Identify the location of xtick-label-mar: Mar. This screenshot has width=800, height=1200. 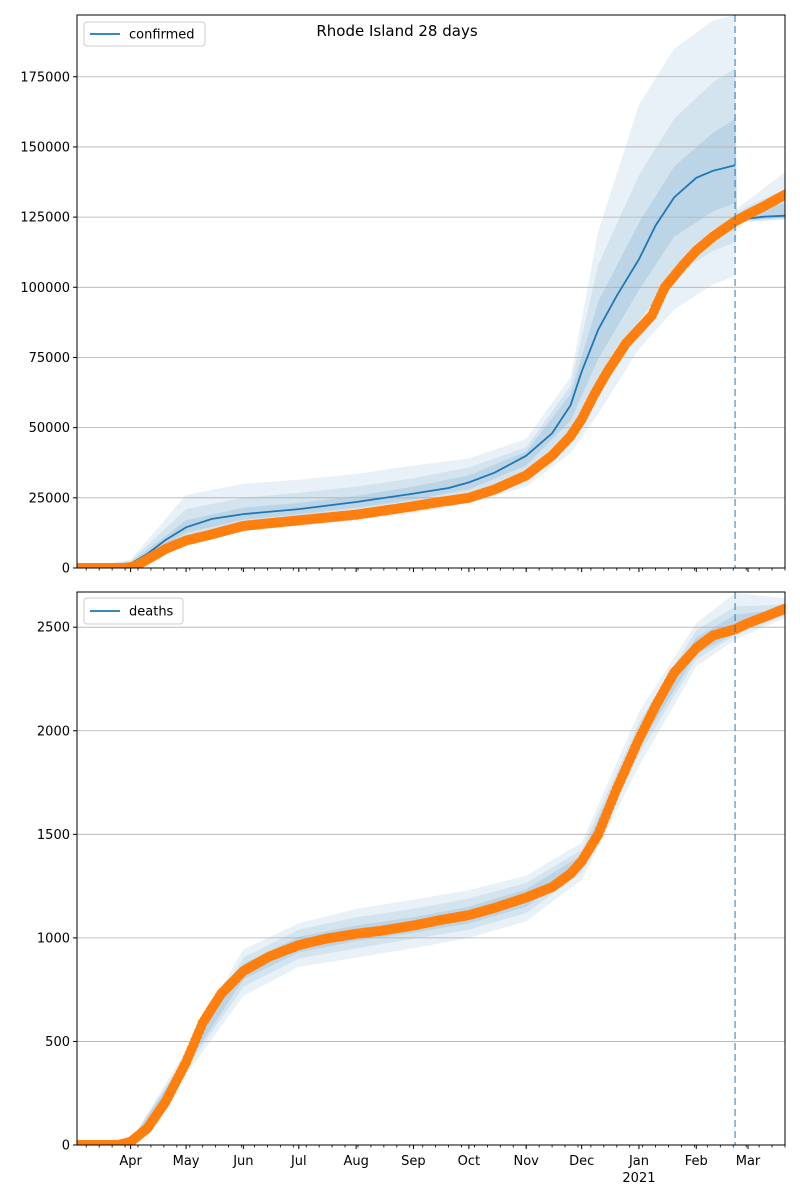
(748, 1161).